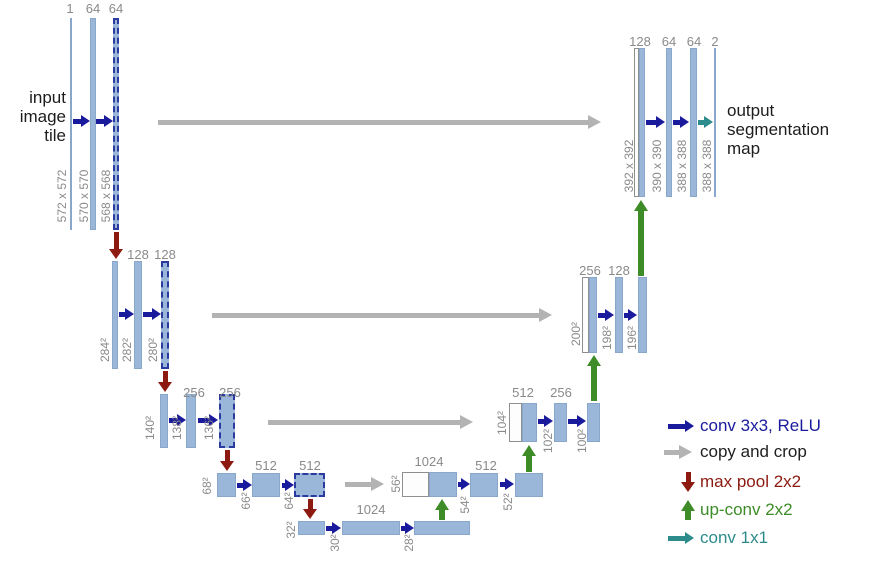  Describe the element at coordinates (560, 422) in the screenshot. I see `dec3-conv1-feature-map` at that location.